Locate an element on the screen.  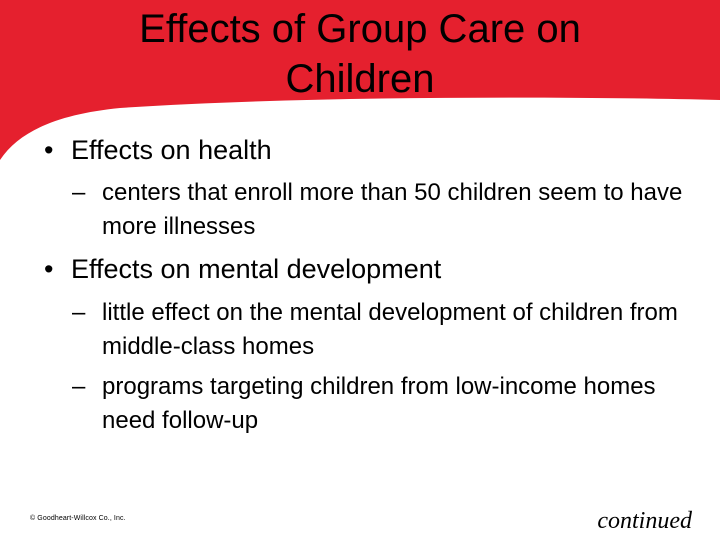
slide-title-line-1: Effects of Group Care on is located at coordinates (360, 29).